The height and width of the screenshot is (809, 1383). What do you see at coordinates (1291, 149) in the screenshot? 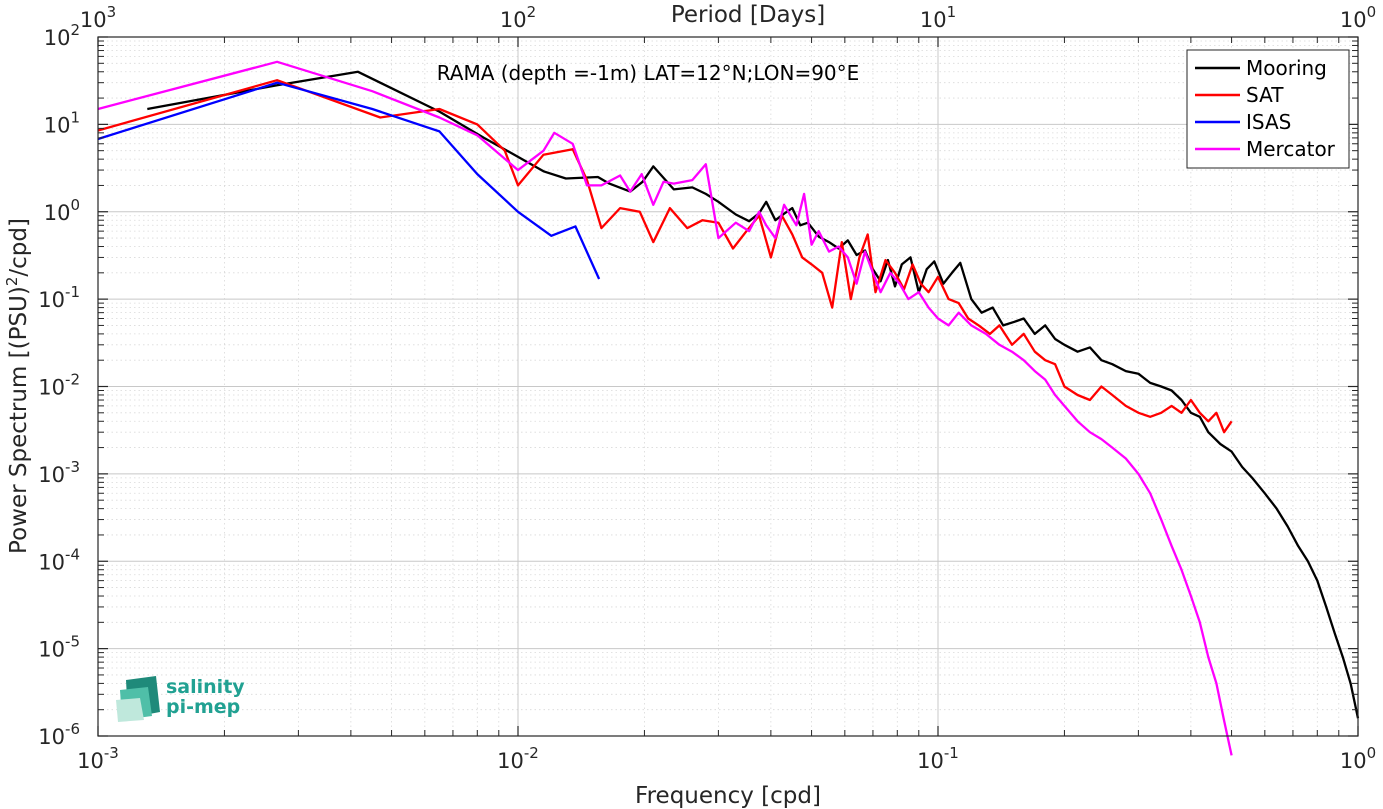
I see `legend-label-mercator: Mercator` at bounding box center [1291, 149].